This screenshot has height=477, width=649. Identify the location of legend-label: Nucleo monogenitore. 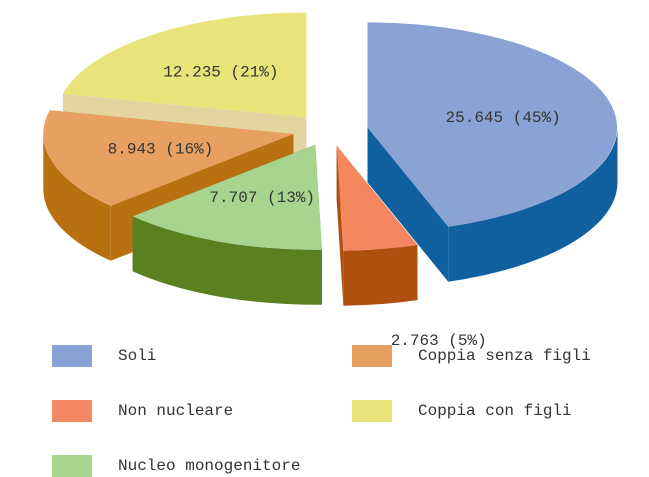
(209, 466).